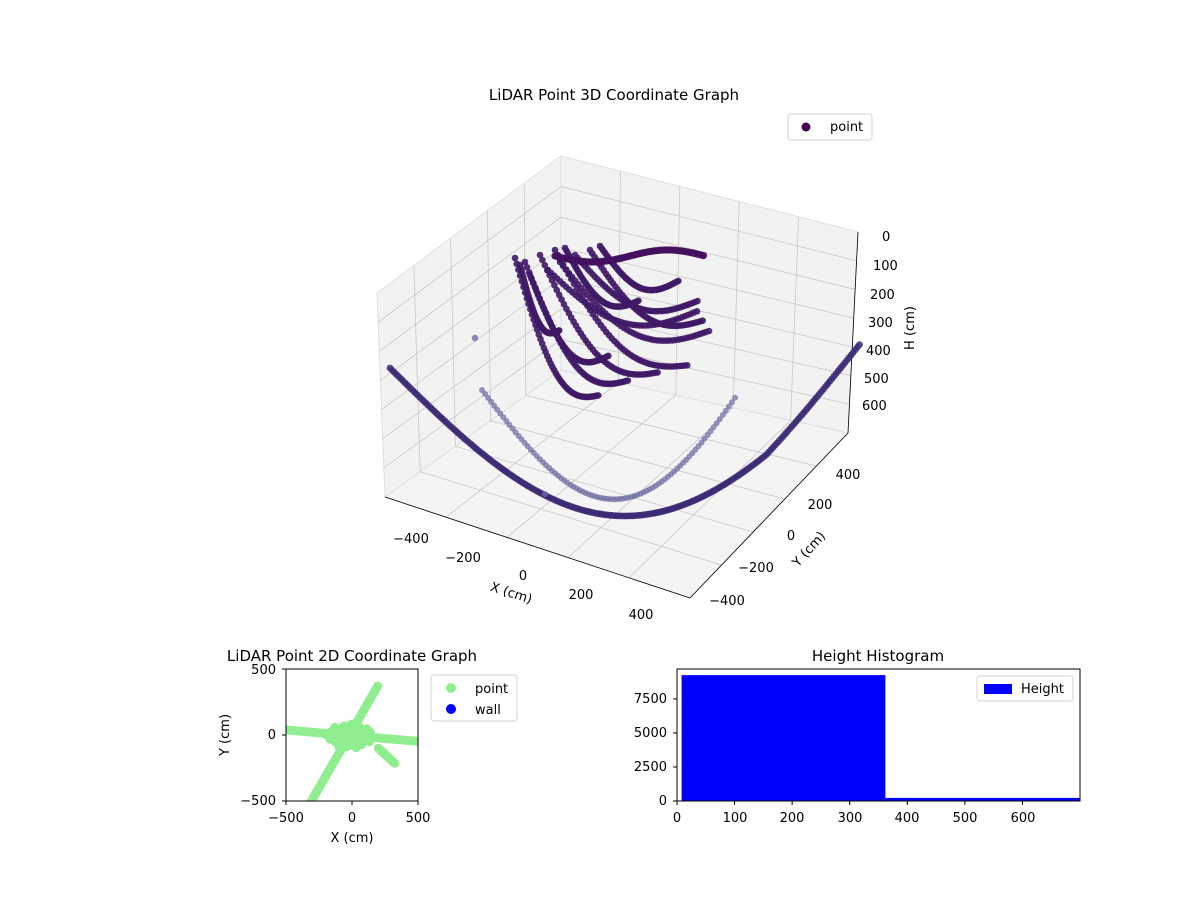 This screenshot has width=1200, height=904. I want to click on hx-tick-300: 300, so click(850, 818).